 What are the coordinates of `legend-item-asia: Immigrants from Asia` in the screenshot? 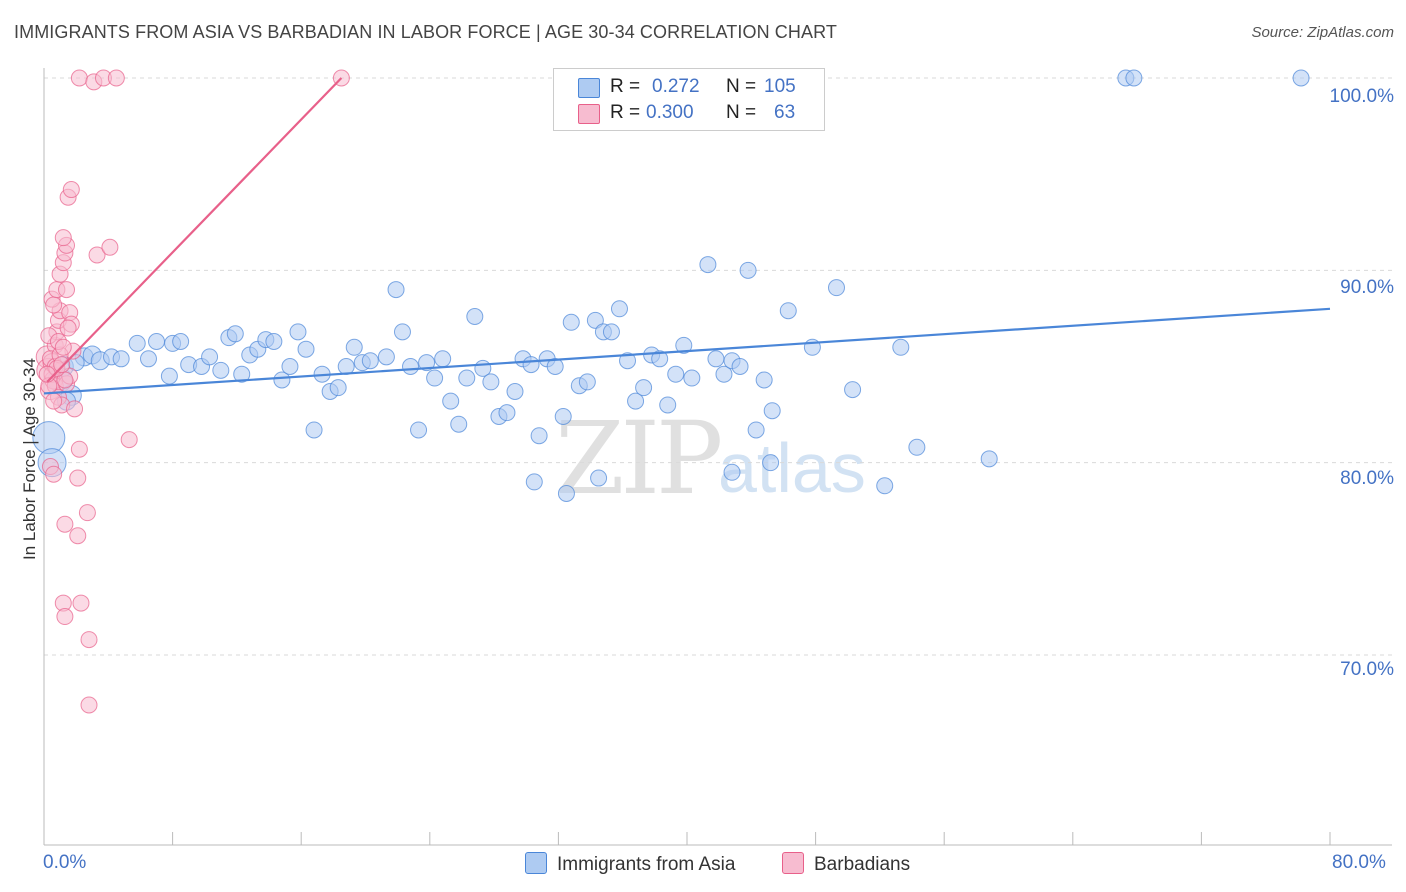 It's located at (630, 864).